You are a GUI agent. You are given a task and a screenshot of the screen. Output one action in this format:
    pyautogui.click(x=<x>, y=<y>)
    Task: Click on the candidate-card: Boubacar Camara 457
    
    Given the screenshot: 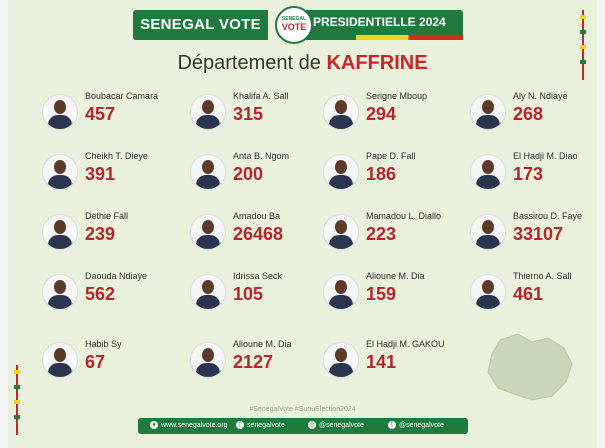 What is the action you would take?
    pyautogui.click(x=112, y=115)
    